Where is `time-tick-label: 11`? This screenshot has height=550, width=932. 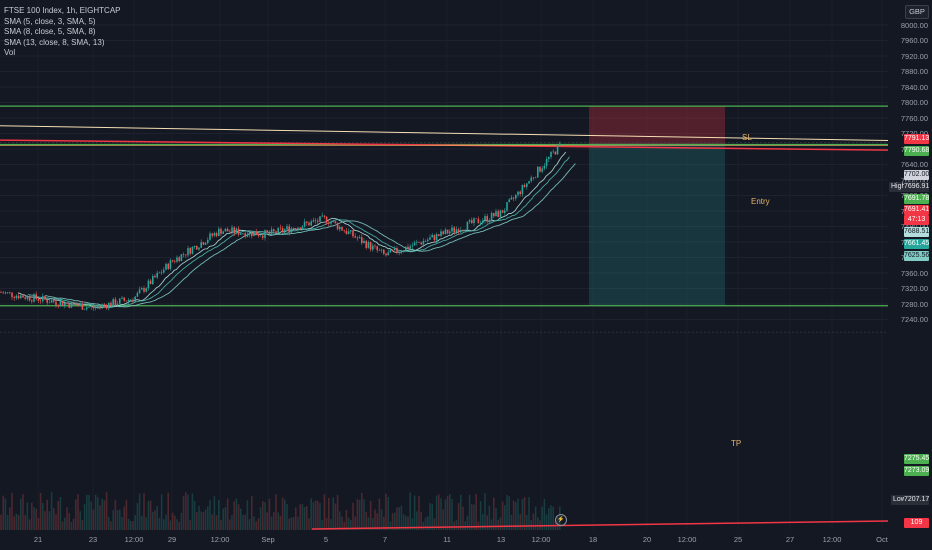
time-tick-label: 11 is located at coordinates (447, 539).